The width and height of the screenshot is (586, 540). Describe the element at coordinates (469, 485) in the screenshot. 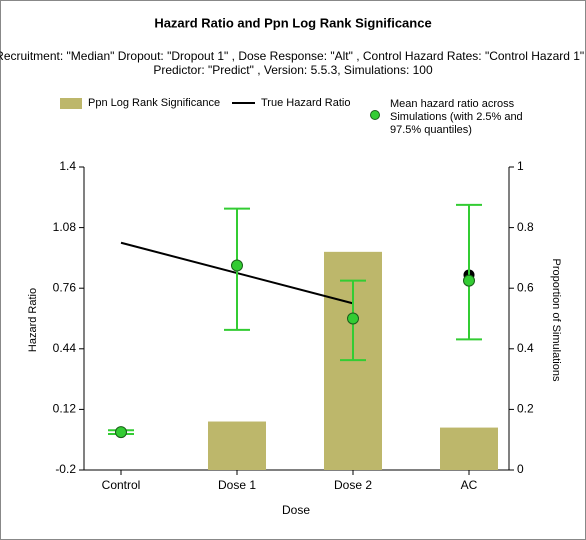

I see `x-tick-label: AC` at that location.